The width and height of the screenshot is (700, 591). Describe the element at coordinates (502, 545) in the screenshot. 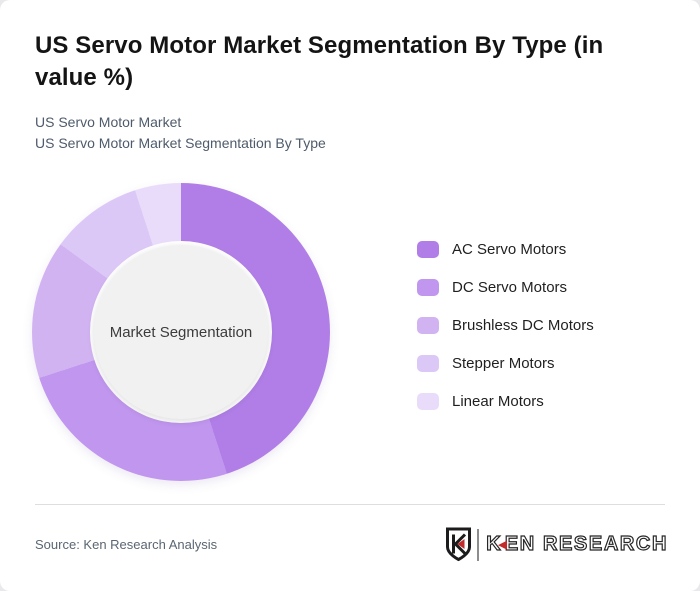

I see `logo-red-triangle-icon: ◀` at that location.